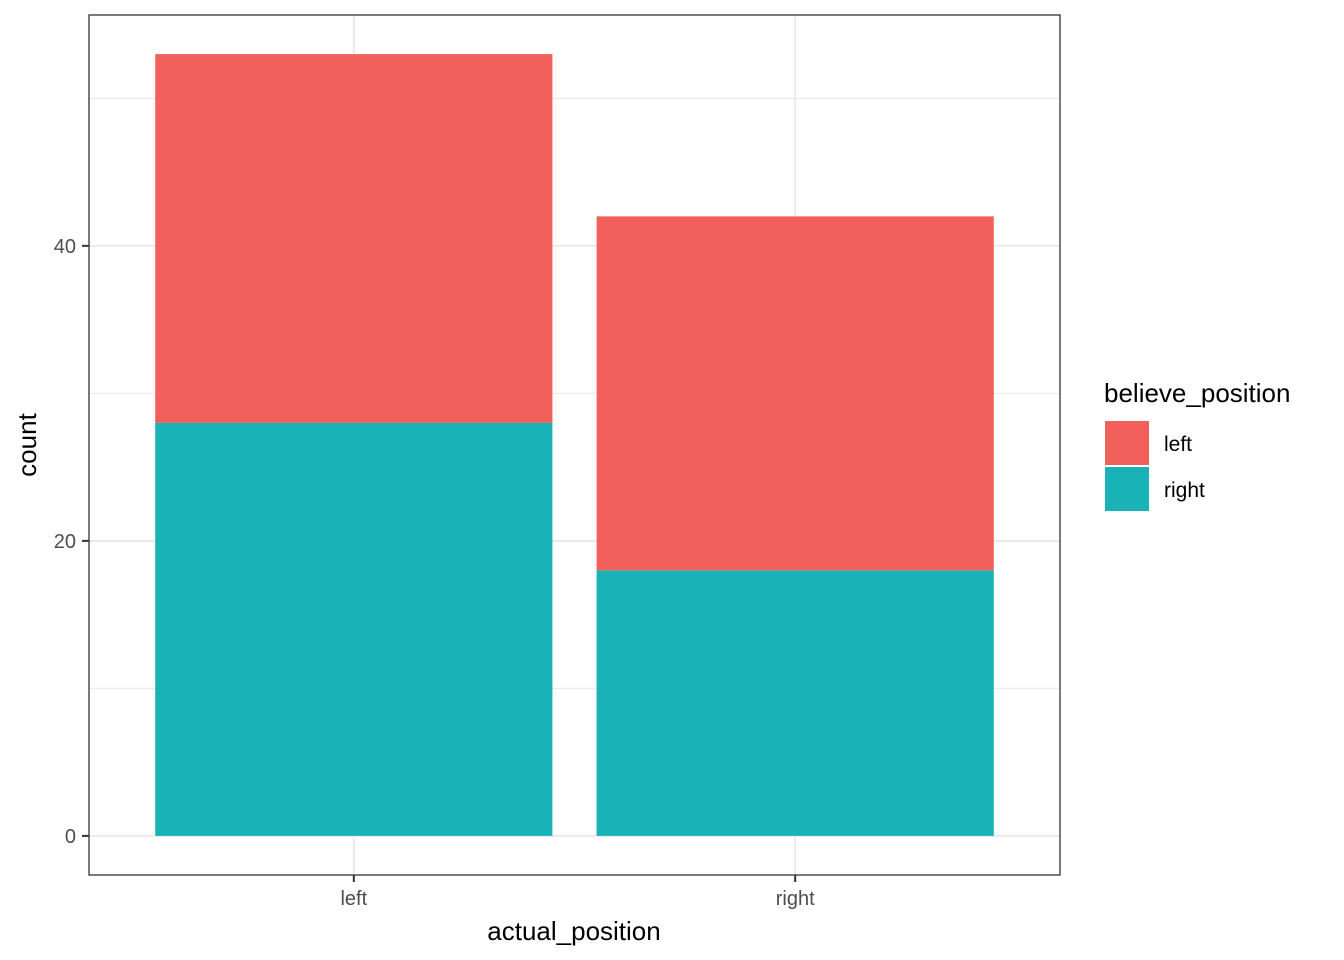 The height and width of the screenshot is (960, 1344). What do you see at coordinates (354, 629) in the screenshot?
I see `bar-left-right` at bounding box center [354, 629].